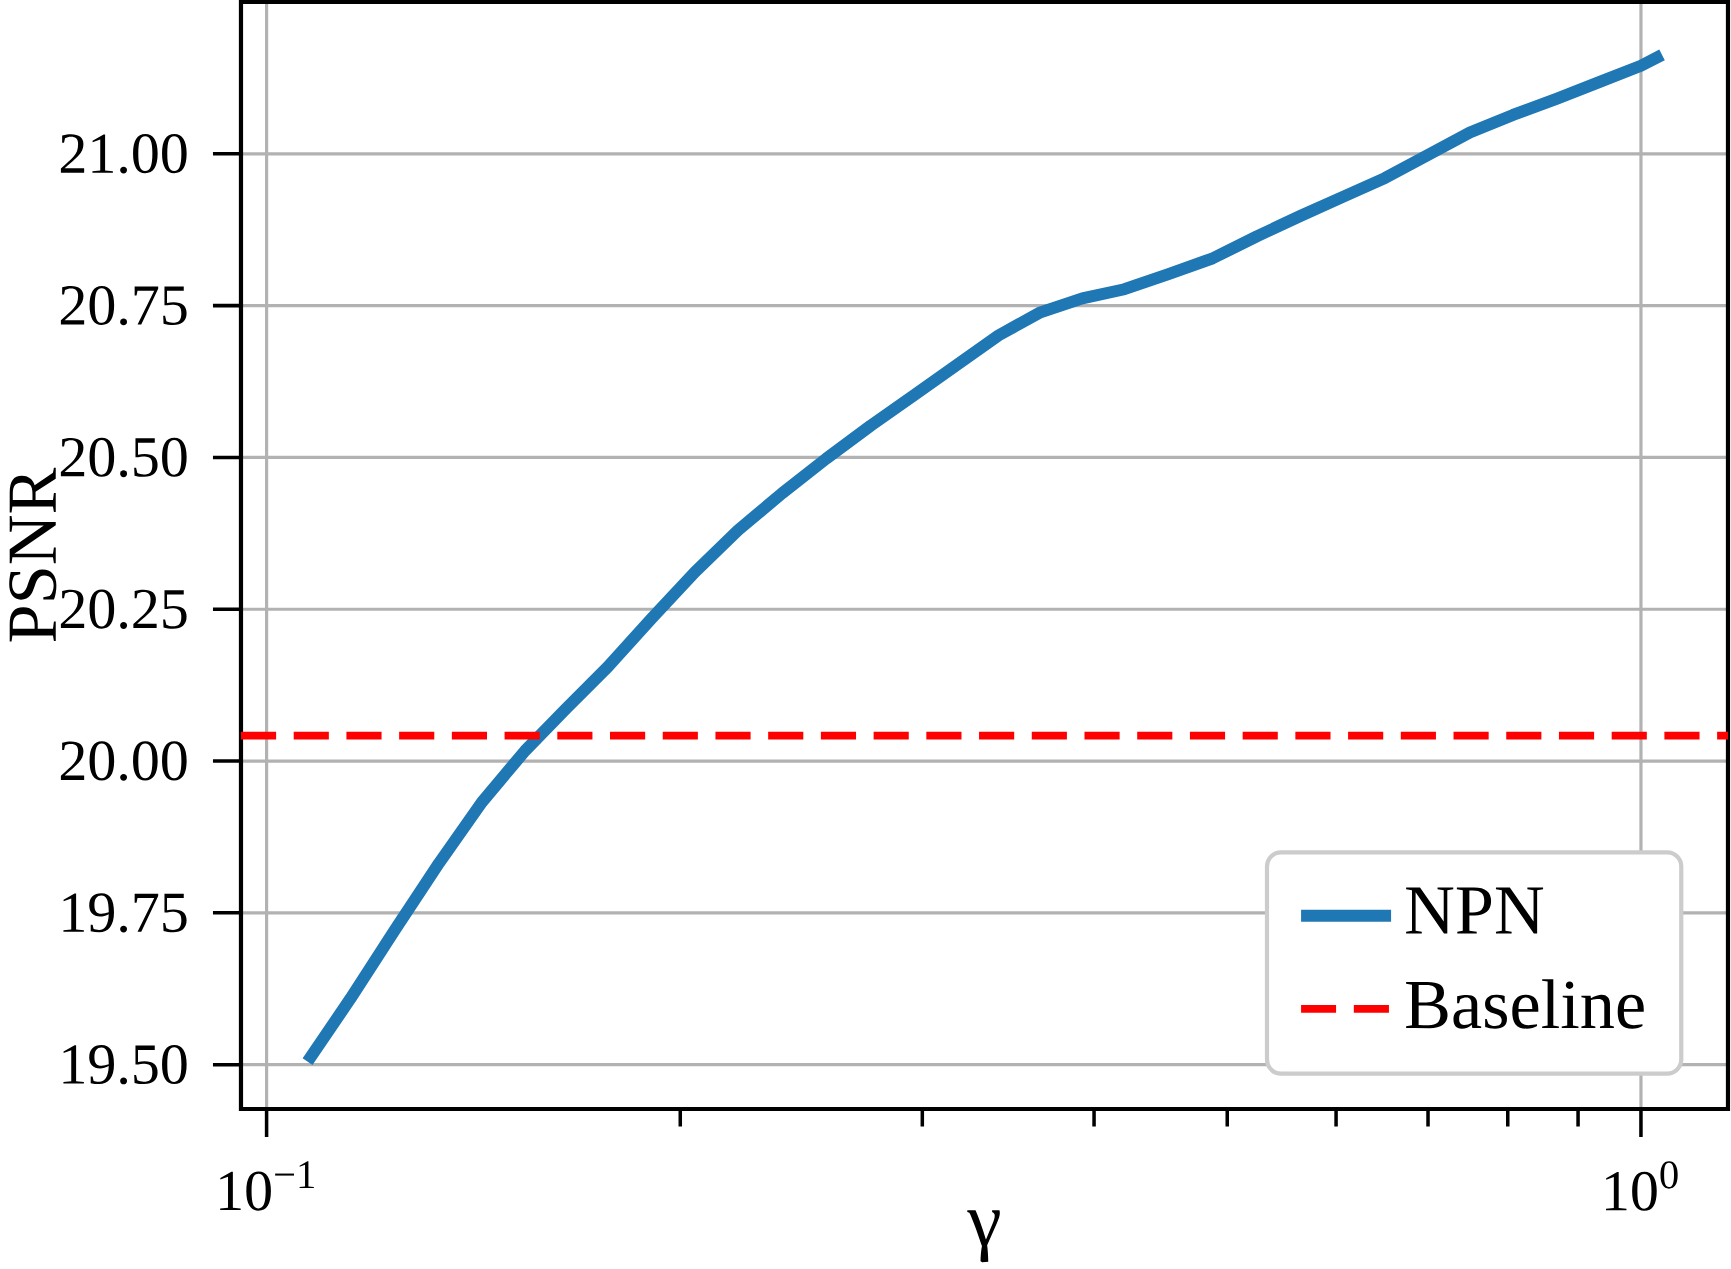 The width and height of the screenshot is (1731, 1269). I want to click on legend-label: NPN, so click(1475, 910).